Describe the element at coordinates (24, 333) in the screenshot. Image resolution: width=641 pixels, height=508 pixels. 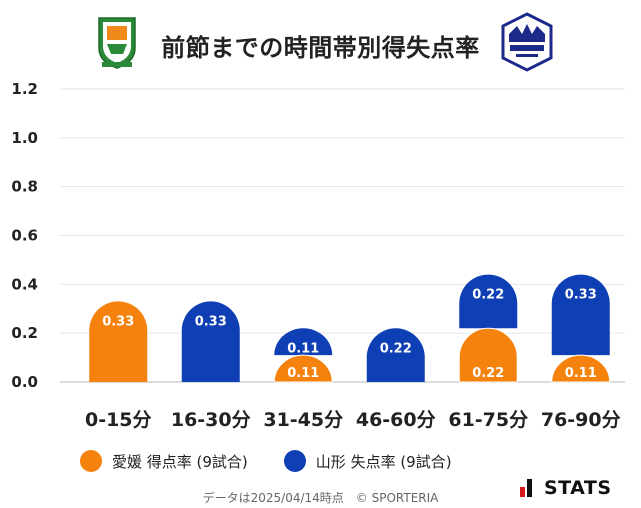
I see `y-tick-label: 0.2` at that location.